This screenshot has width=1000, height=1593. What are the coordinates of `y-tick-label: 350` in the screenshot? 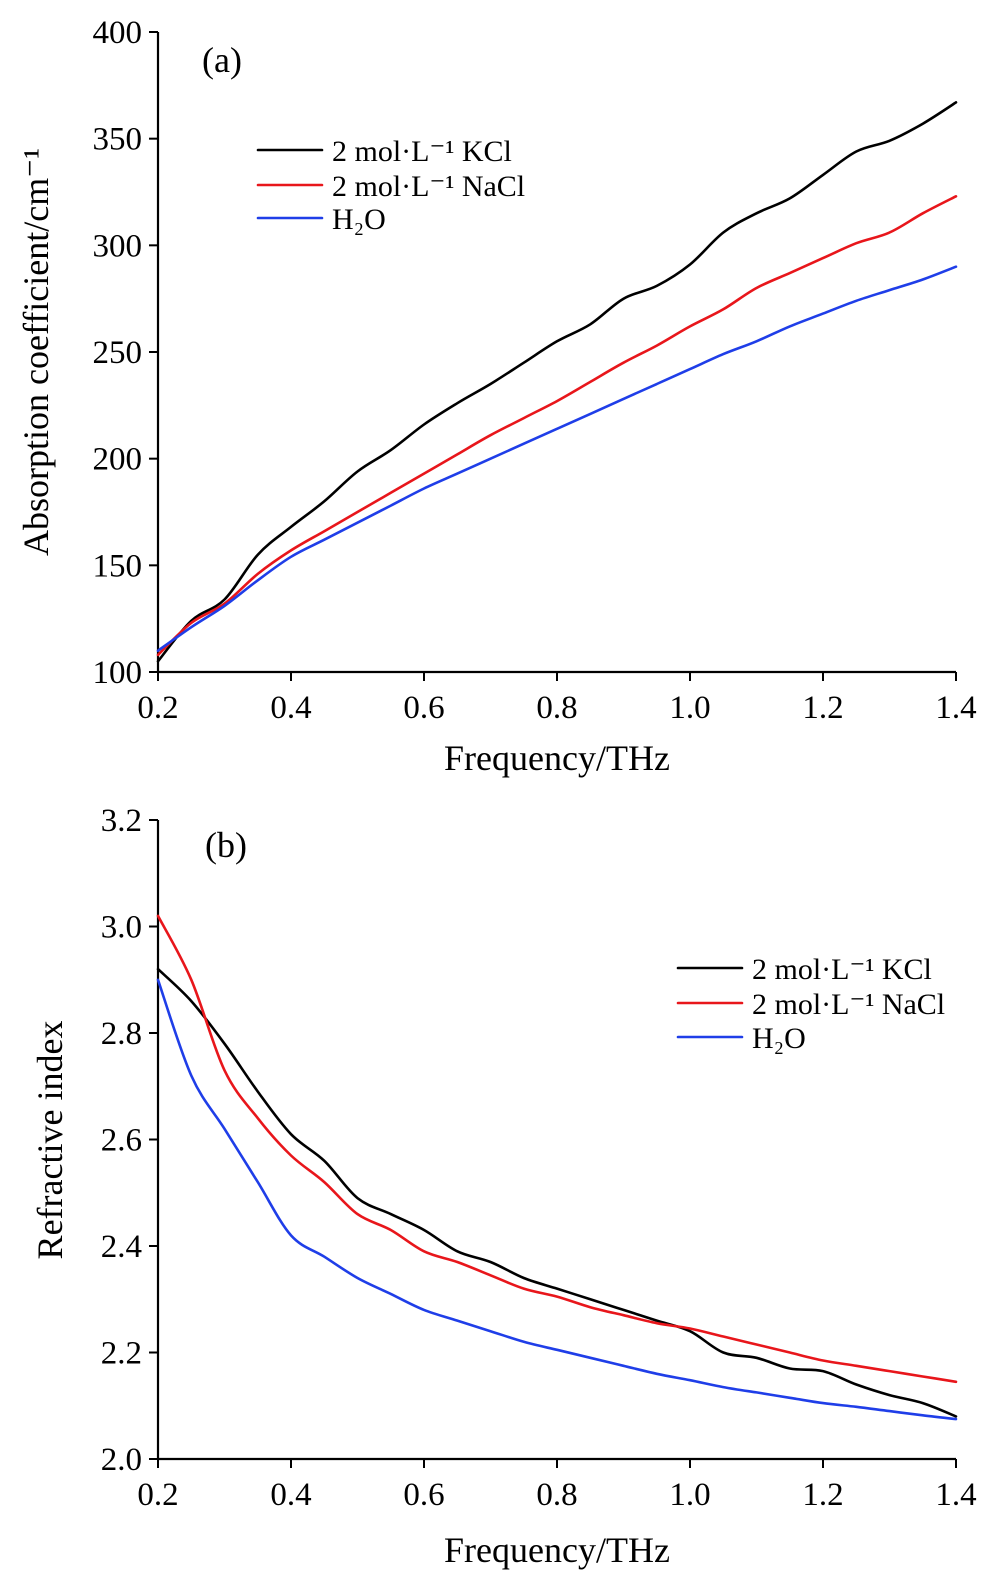 It's located at (118, 140).